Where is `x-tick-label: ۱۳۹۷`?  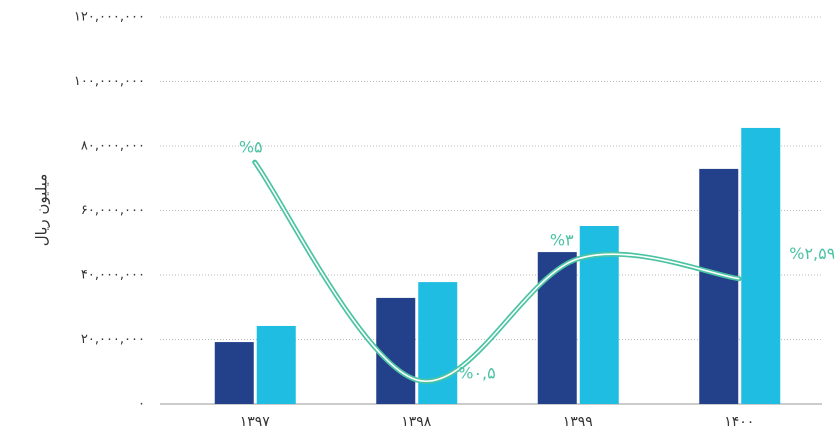 x-tick-label: ۱۳۹۷ is located at coordinates (255, 422).